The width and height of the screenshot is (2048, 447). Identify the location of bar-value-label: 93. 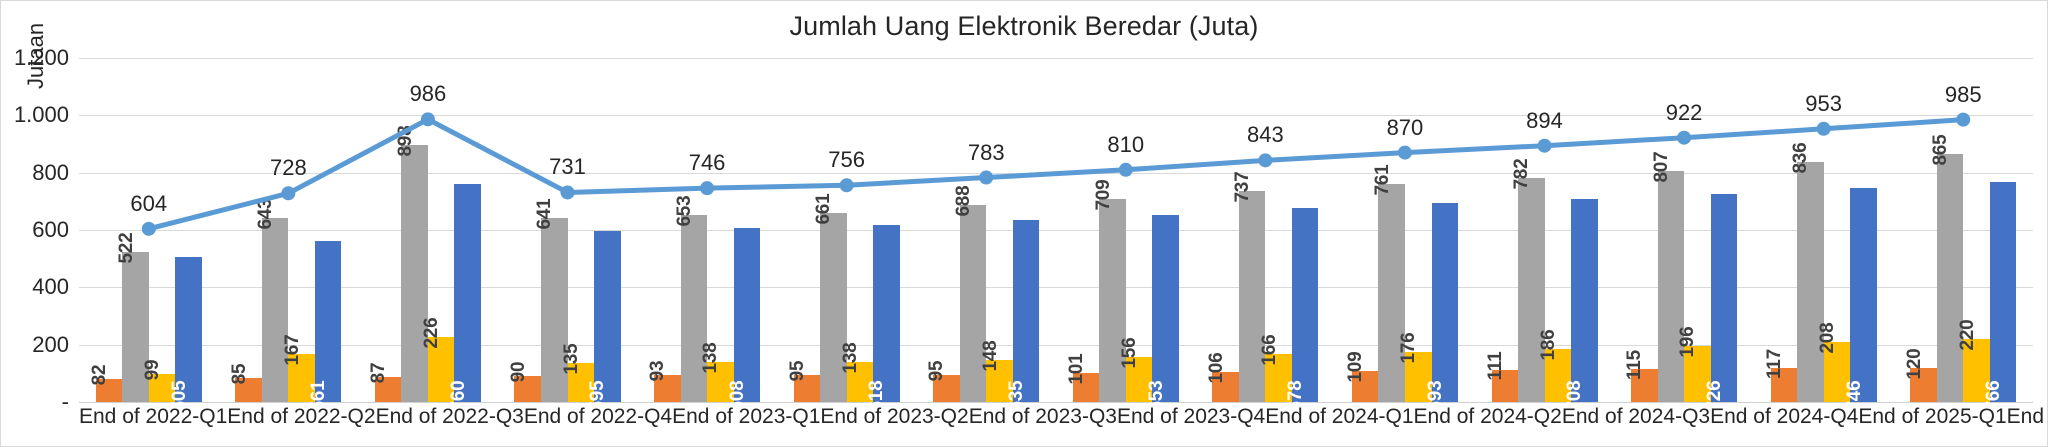
(658, 371).